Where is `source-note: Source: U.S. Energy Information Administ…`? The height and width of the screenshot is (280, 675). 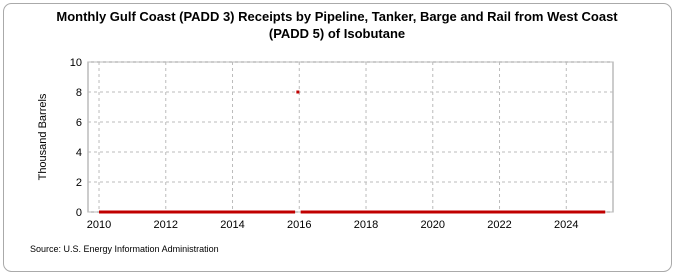 source-note: Source: U.S. Energy Information Administ… is located at coordinates (124, 249).